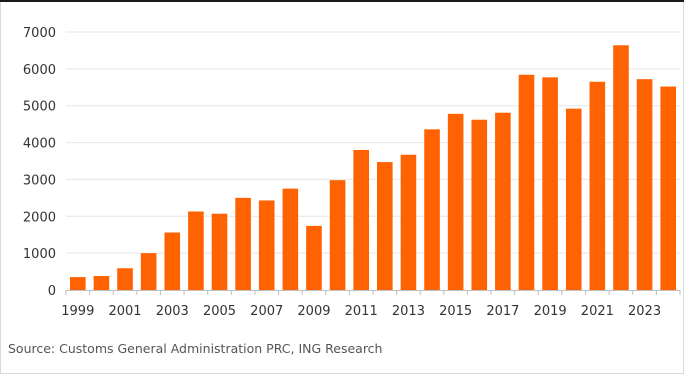  I want to click on bar-2024, so click(668, 188).